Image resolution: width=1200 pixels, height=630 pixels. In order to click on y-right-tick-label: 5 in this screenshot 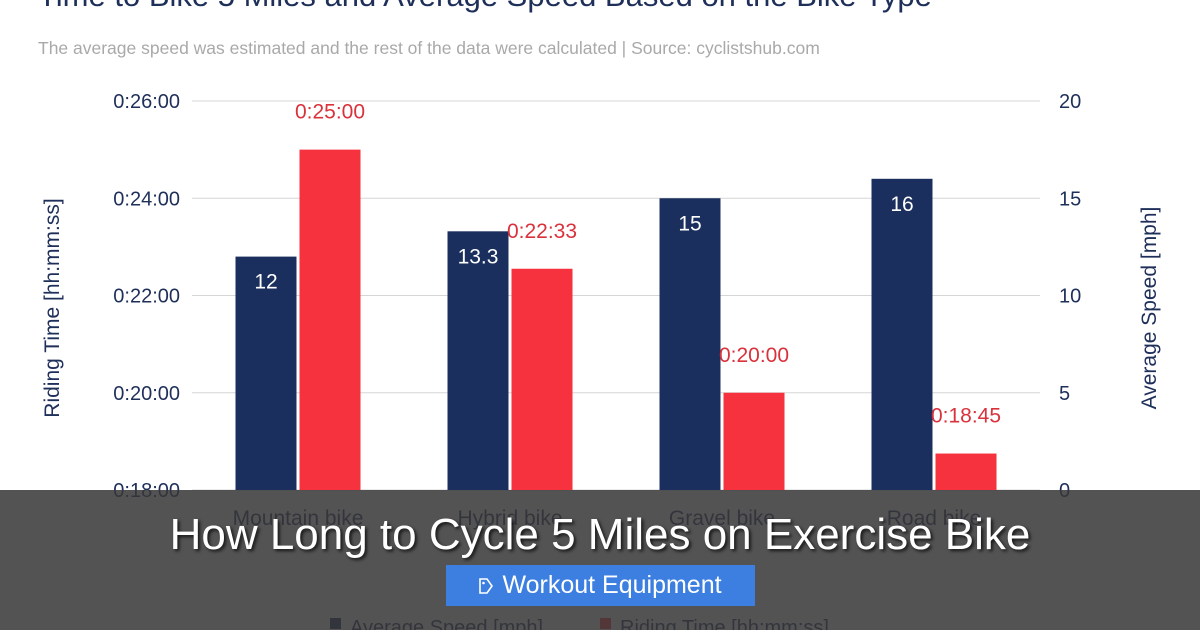, I will do `click(1064, 394)`.